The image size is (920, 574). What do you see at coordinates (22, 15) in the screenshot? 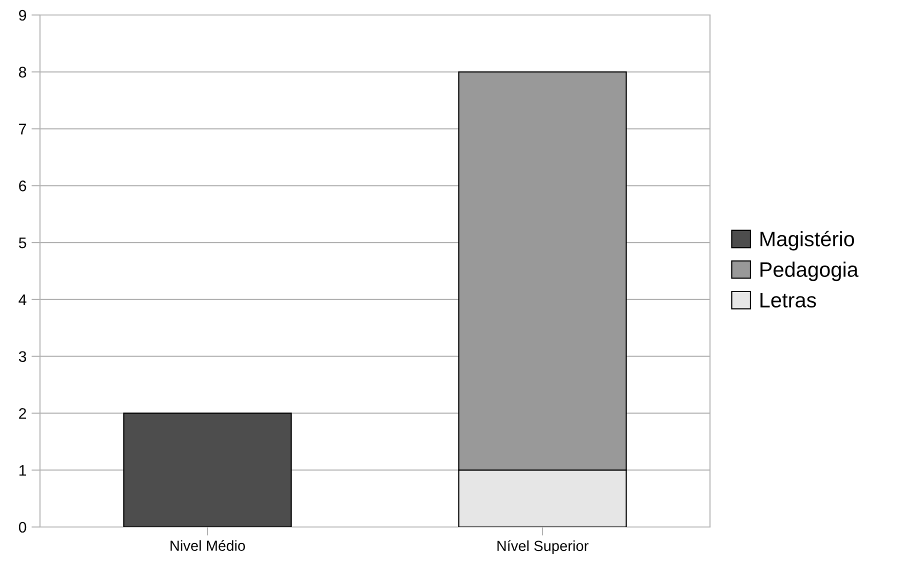
I see `y-tick-label: 9` at bounding box center [22, 15].